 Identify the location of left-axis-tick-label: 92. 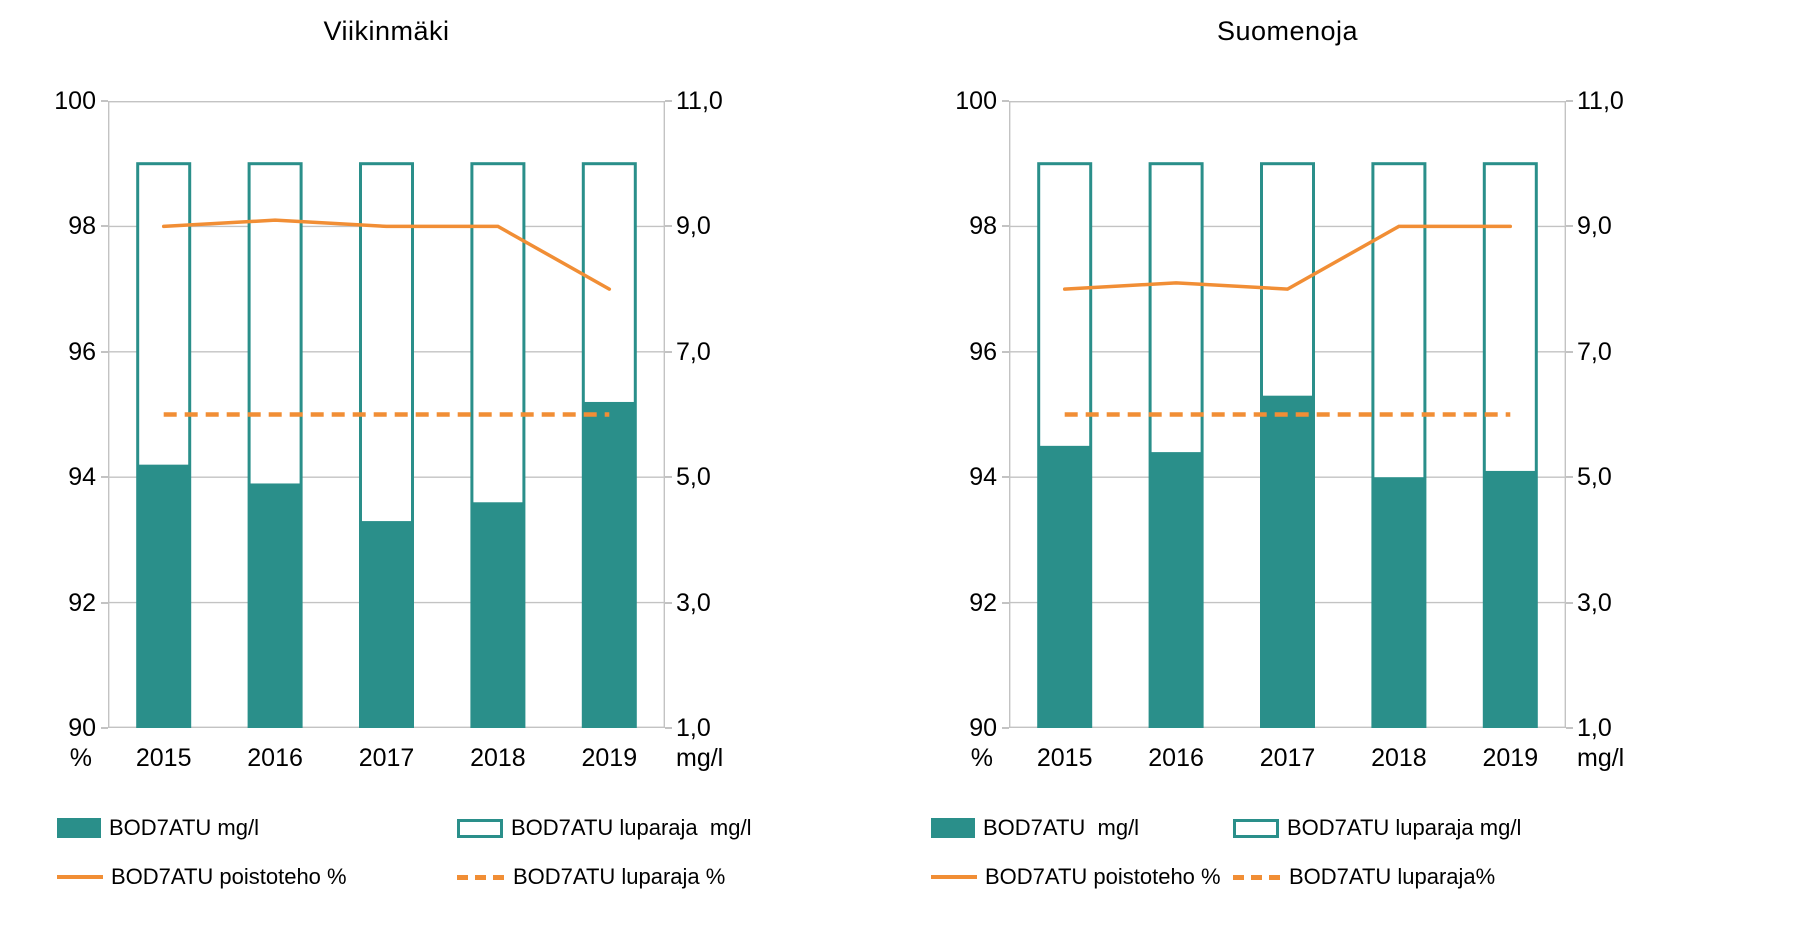
(983, 602).